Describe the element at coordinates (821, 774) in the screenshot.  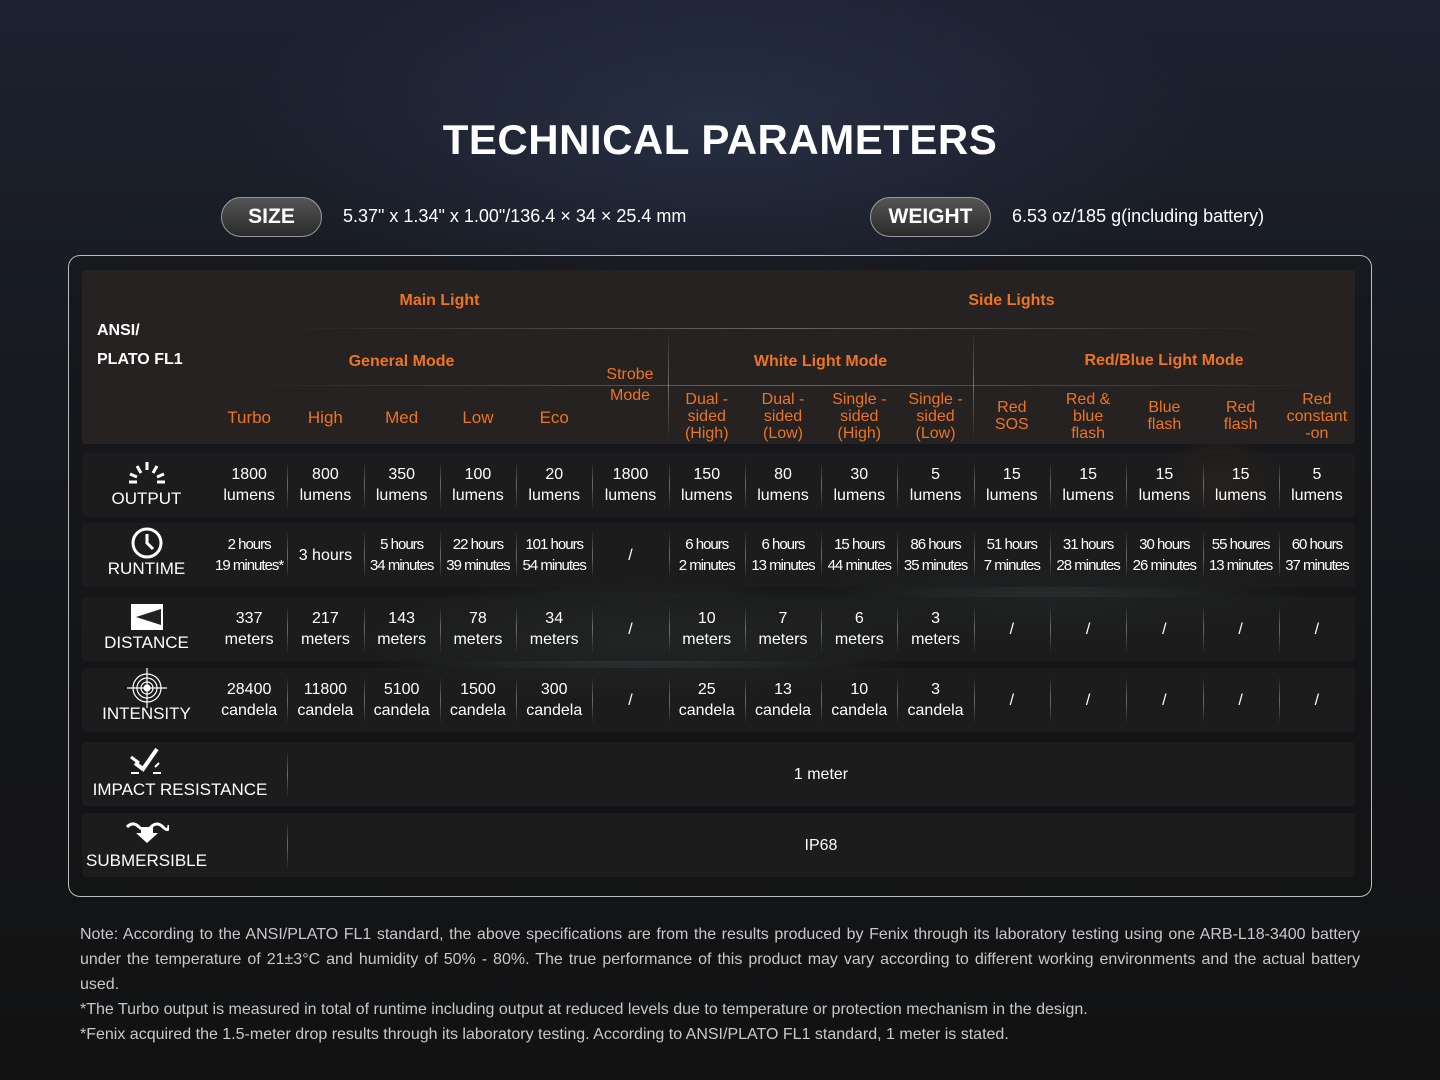
I see `impact-value: 1 meter` at that location.